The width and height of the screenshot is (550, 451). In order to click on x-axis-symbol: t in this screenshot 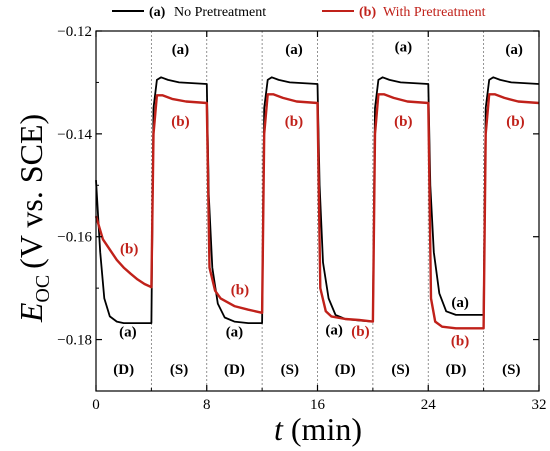, I will do `click(279, 429)`.